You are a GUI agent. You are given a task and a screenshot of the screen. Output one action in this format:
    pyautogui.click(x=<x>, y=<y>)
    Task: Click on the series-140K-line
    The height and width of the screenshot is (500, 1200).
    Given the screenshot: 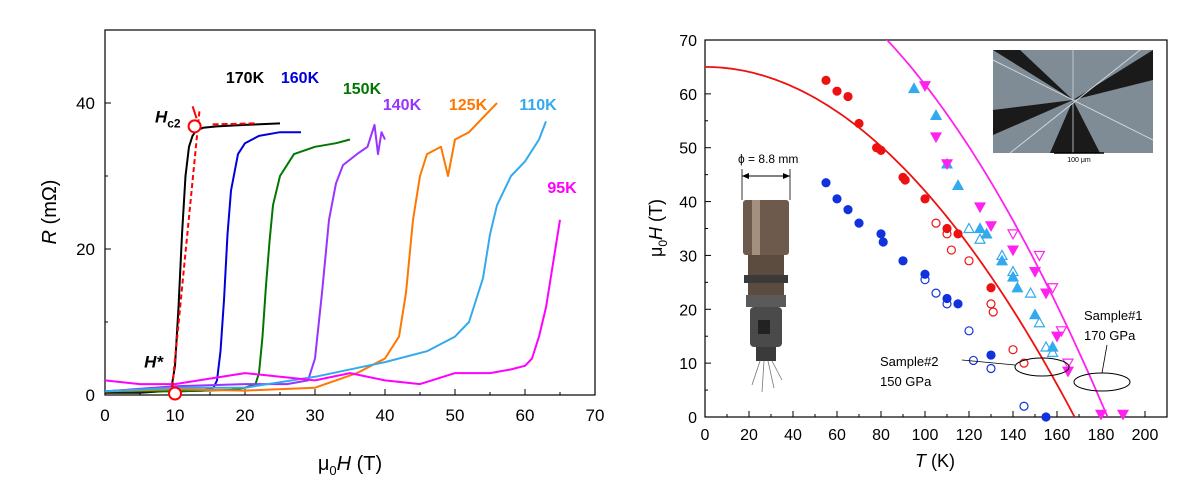 What is the action you would take?
    pyautogui.click(x=245, y=258)
    